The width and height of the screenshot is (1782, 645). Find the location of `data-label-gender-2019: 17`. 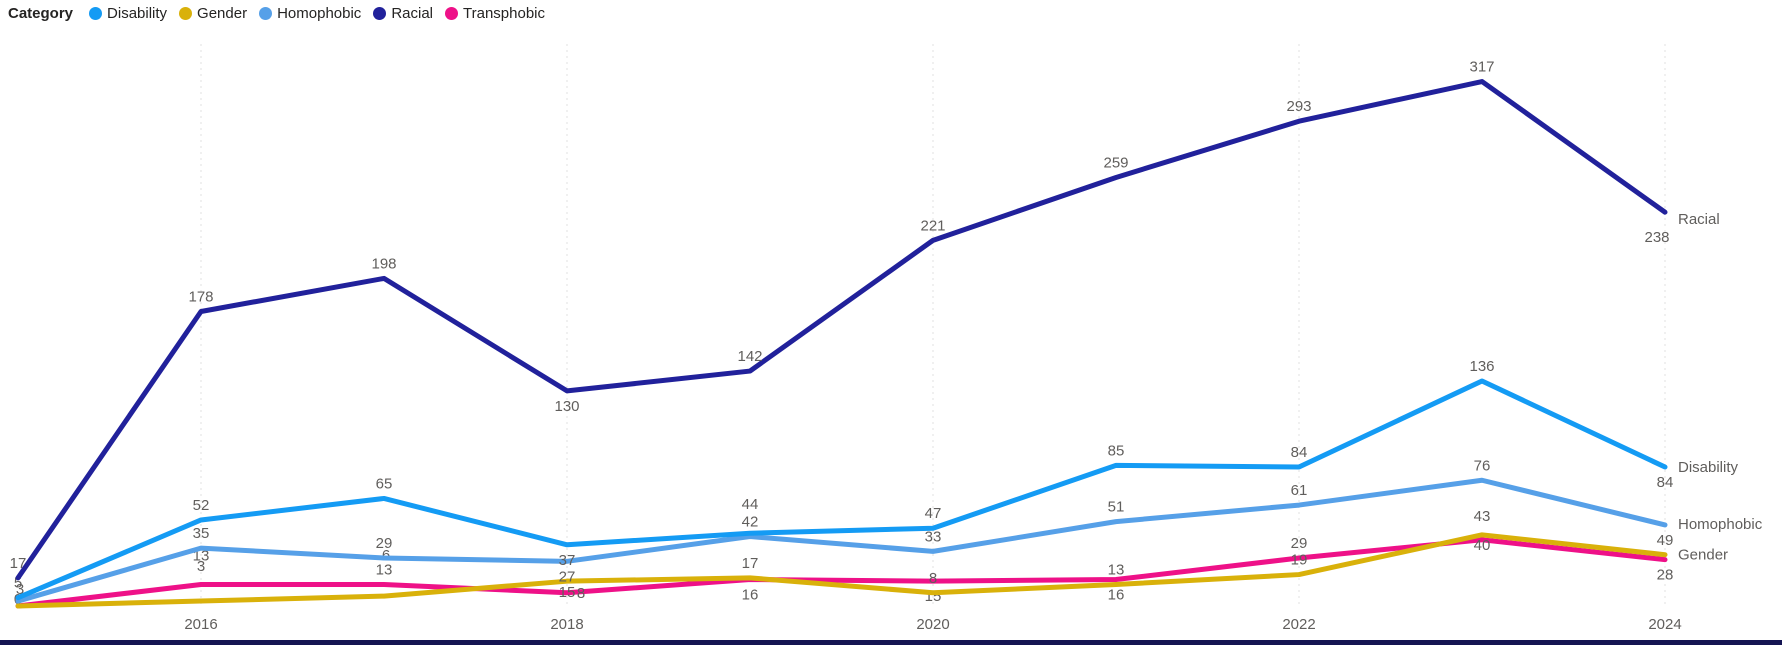

data-label-gender-2019: 17 is located at coordinates (750, 563).